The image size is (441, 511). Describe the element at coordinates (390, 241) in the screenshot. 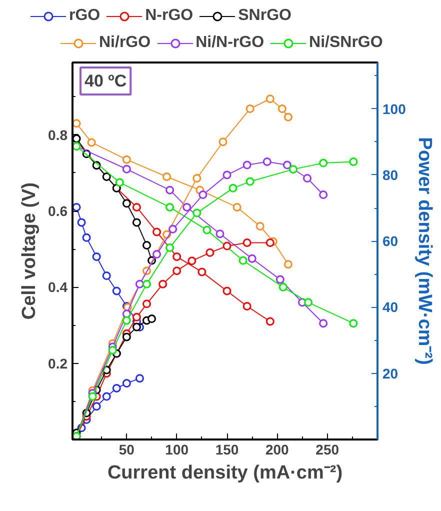

I see `y2-tick-label: 60` at that location.